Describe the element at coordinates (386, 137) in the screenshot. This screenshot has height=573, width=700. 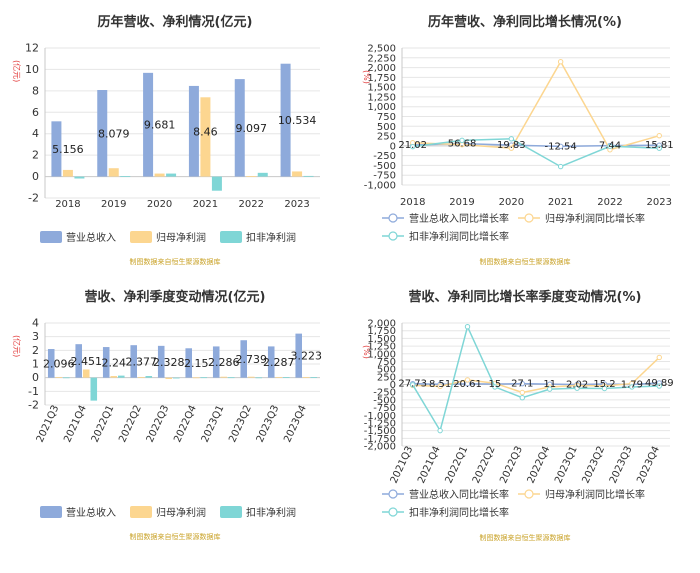
I see `y-tick-label: 250` at that location.